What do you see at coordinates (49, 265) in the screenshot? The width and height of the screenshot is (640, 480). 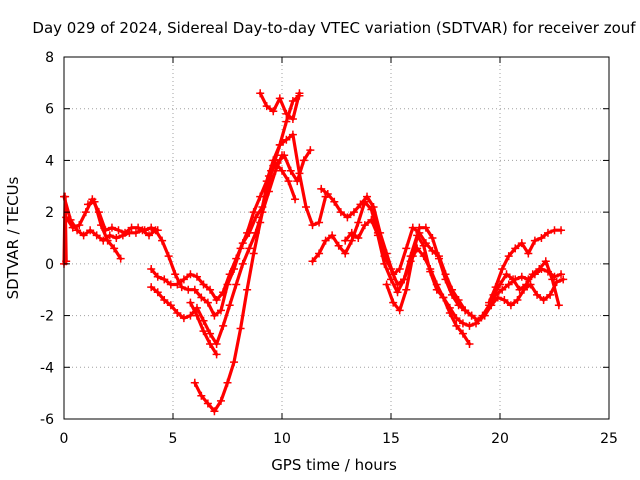 I see `y-tick-label: 0` at bounding box center [49, 265].